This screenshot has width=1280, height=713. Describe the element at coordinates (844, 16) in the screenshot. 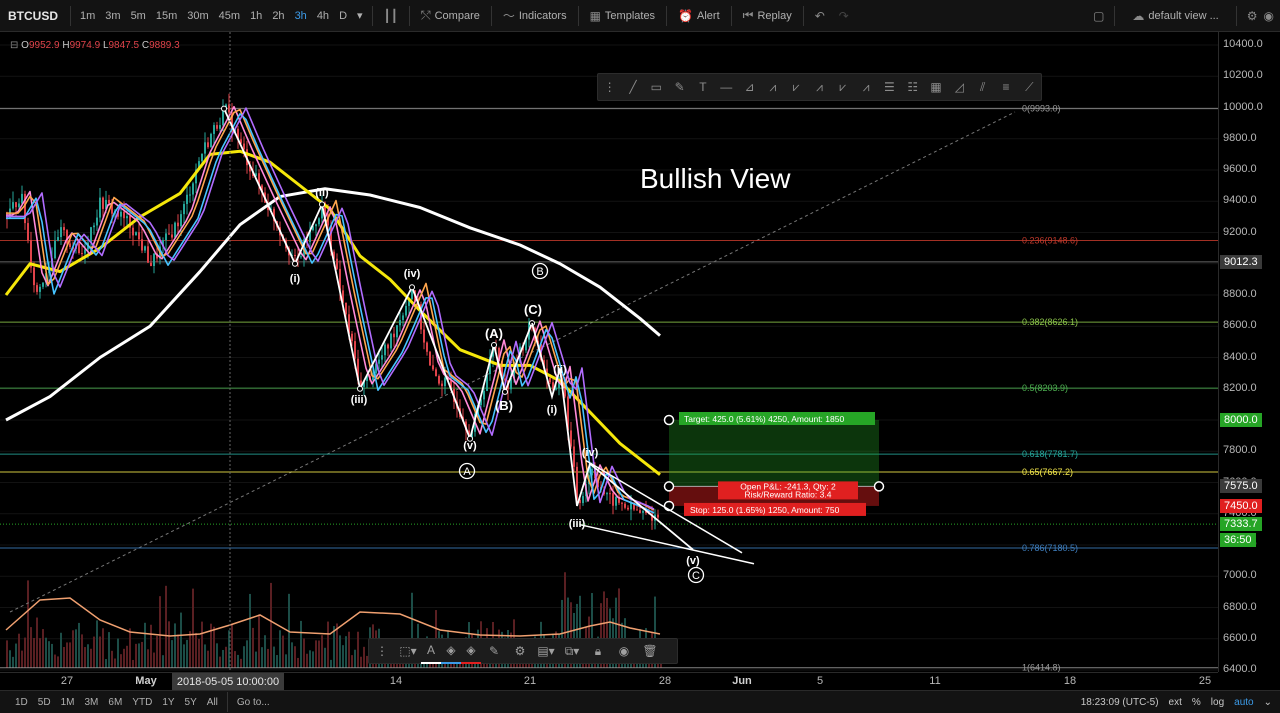

I see `redo-button: ↷` at that location.